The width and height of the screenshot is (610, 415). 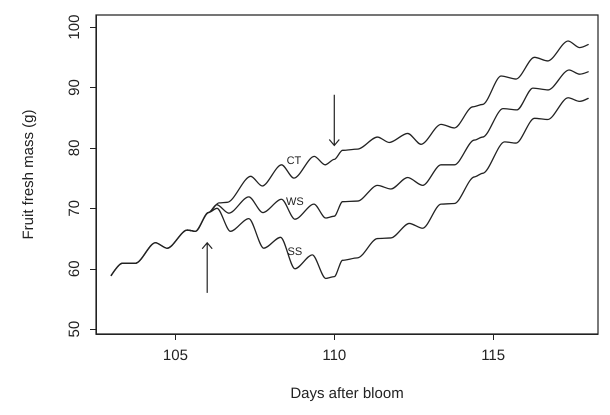 What do you see at coordinates (295, 252) in the screenshot?
I see `series-label: SS` at bounding box center [295, 252].